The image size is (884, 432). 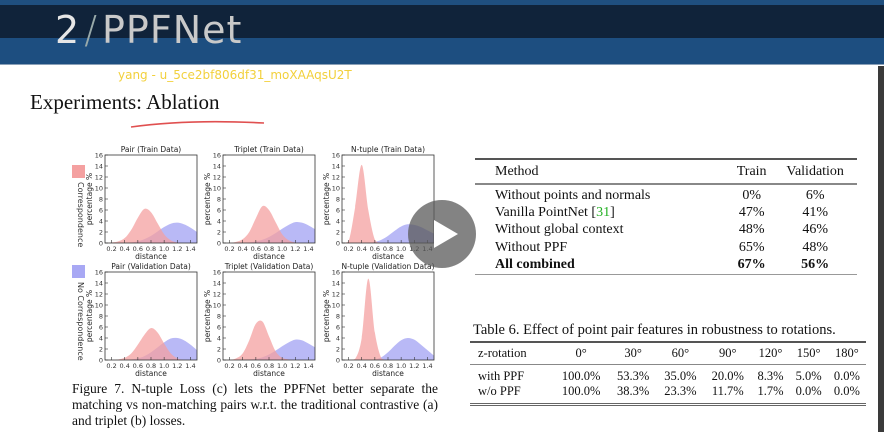 What do you see at coordinates (612, 212) in the screenshot?
I see `method-text-end: ]` at bounding box center [612, 212].